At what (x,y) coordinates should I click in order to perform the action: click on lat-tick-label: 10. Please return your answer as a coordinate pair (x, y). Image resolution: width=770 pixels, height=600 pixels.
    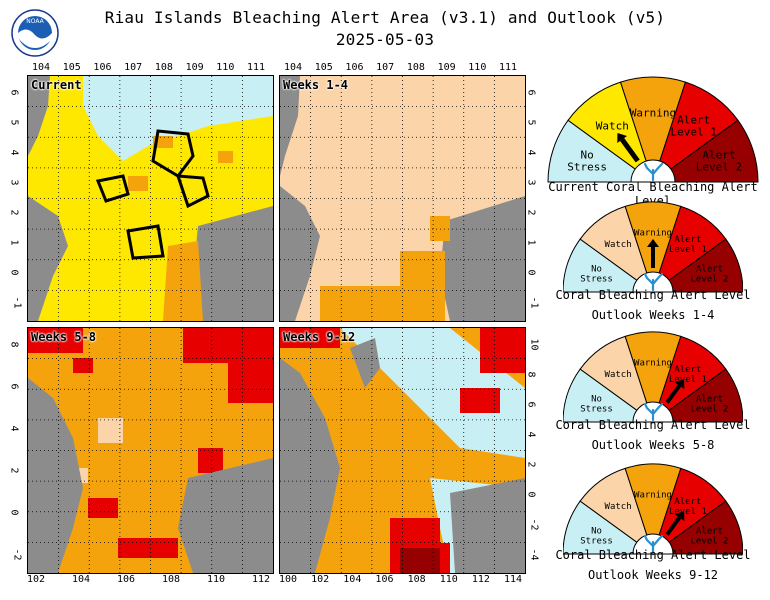
    Looking at the image, I should click on (534, 344).